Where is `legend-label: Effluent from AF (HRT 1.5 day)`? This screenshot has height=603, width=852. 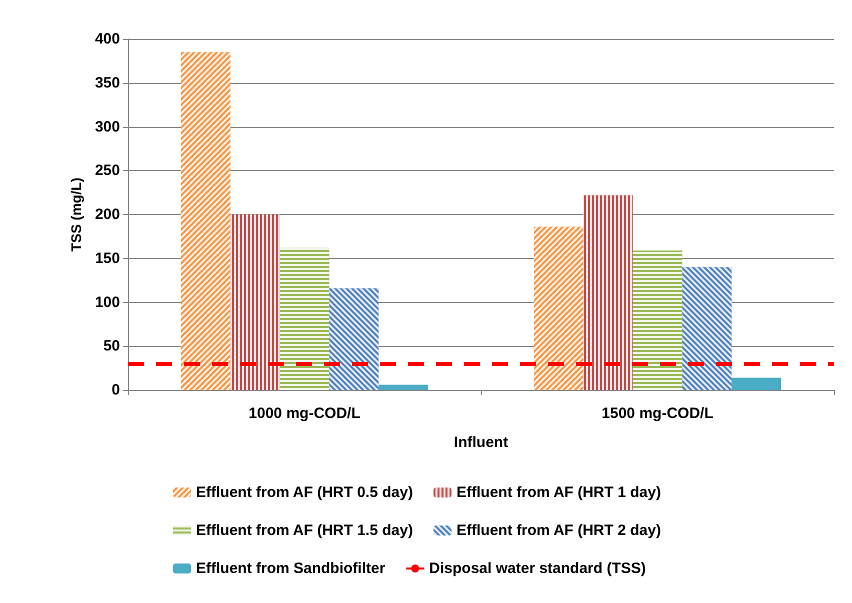
legend-label: Effluent from AF (HRT 1.5 day) is located at coordinates (304, 530).